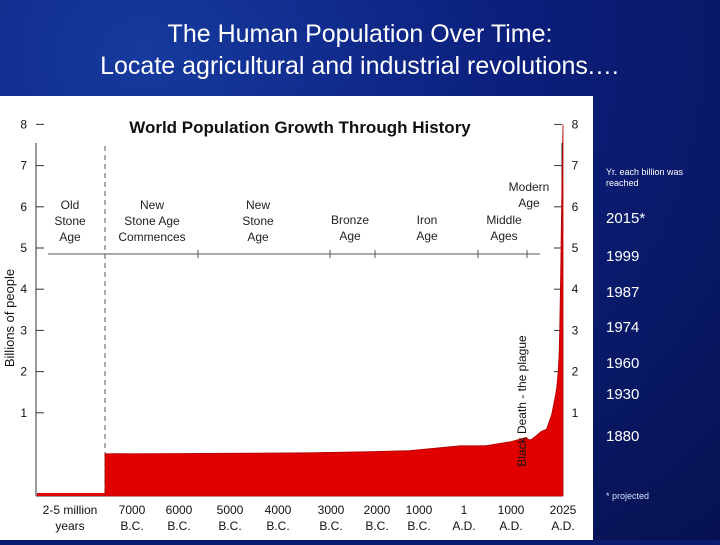  Describe the element at coordinates (278, 510) in the screenshot. I see `x-tick-label-top: 4000` at that location.